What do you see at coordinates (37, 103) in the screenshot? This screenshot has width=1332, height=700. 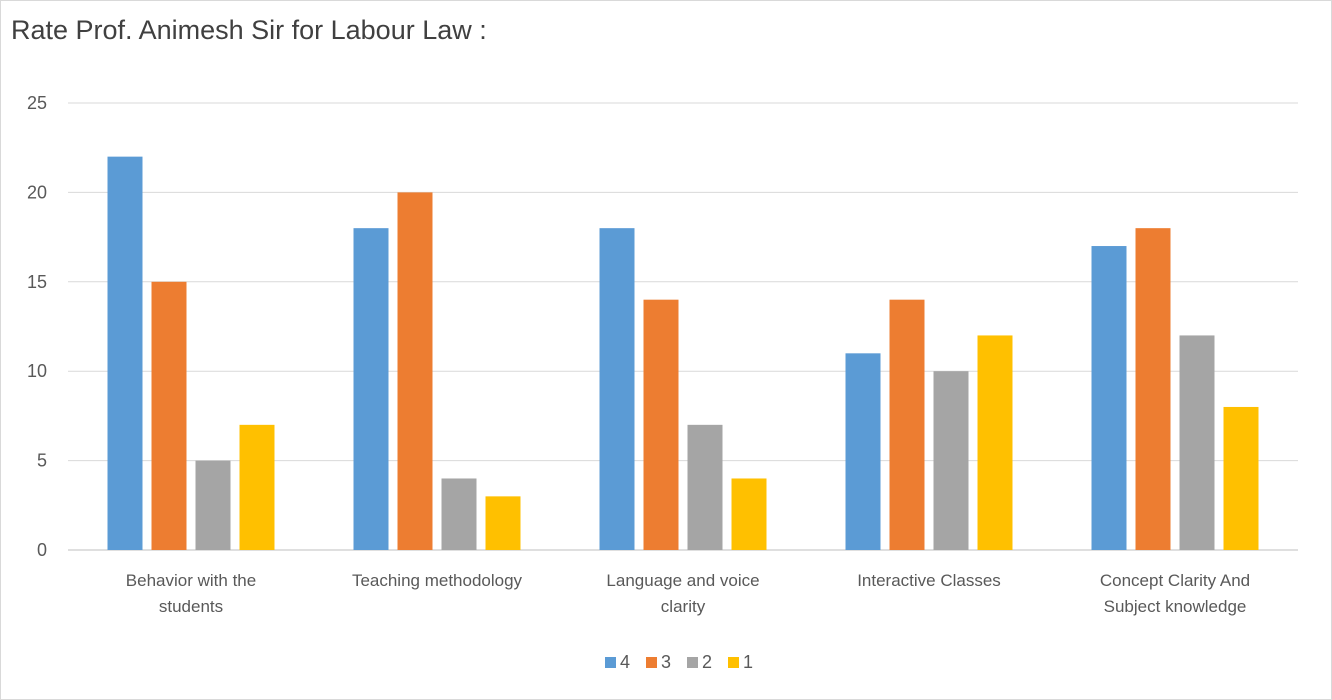 I see `y-tick-label: 25` at bounding box center [37, 103].